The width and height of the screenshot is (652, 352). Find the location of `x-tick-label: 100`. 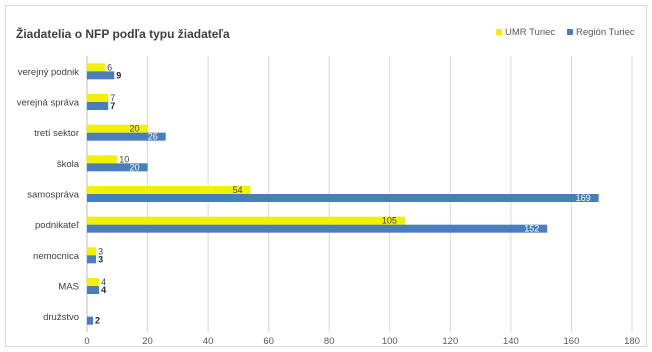

x-tick-label: 100 is located at coordinates (390, 341).